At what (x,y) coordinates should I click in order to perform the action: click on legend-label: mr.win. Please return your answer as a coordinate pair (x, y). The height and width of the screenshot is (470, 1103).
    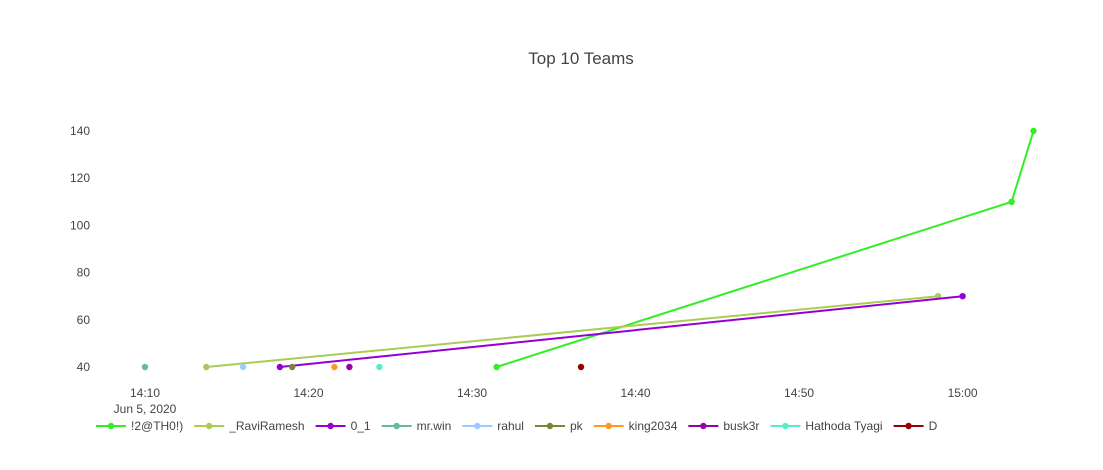
    Looking at the image, I should click on (434, 426).